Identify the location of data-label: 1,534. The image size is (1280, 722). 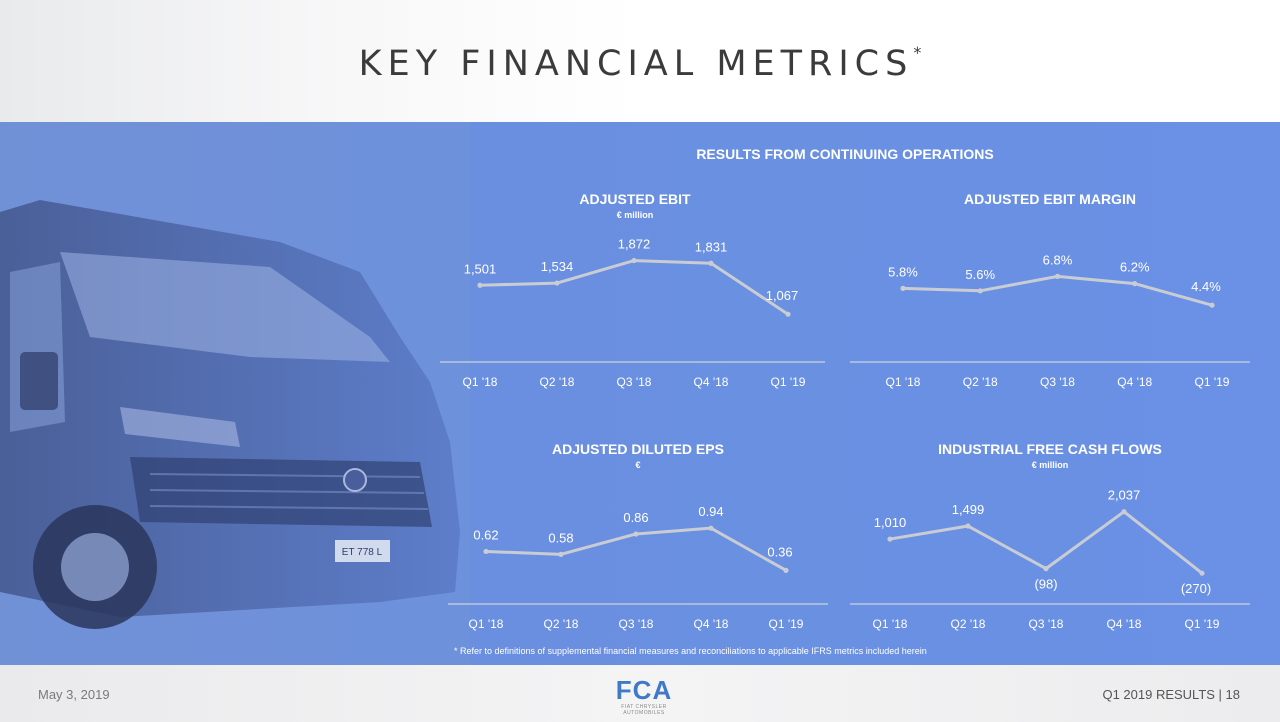
(557, 266).